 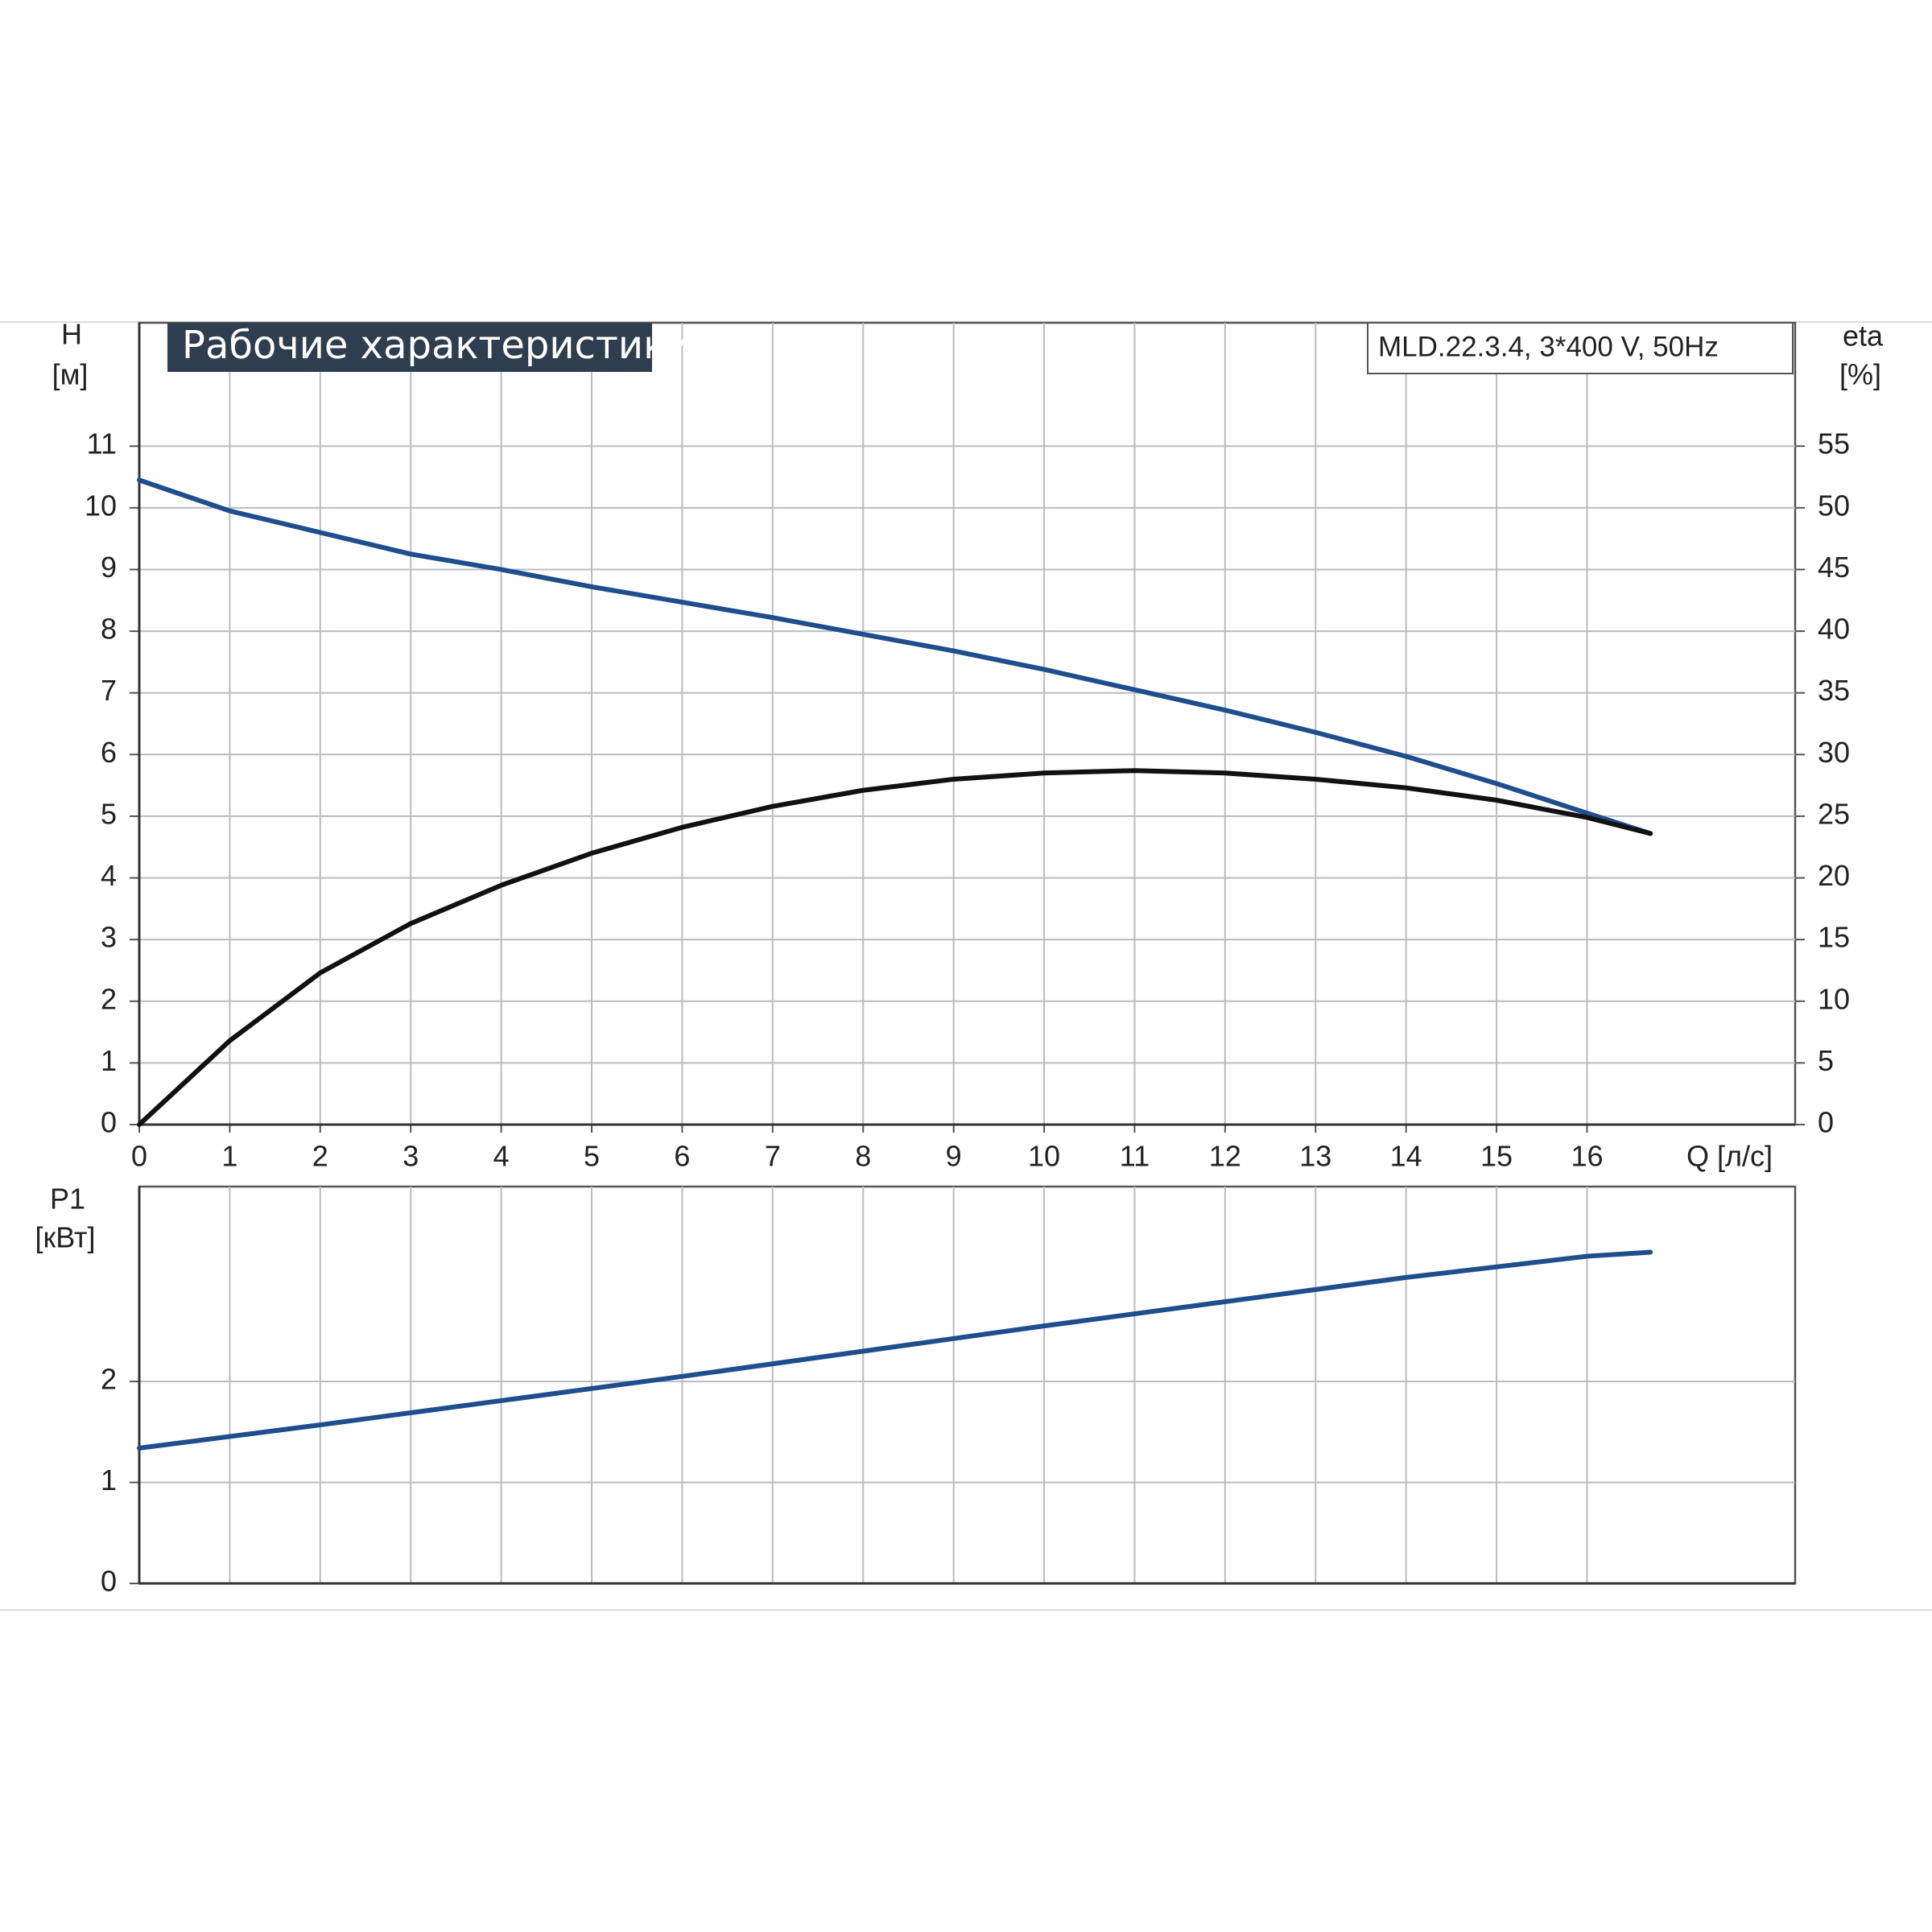 I want to click on y-tick-label: 8, so click(x=109, y=629).